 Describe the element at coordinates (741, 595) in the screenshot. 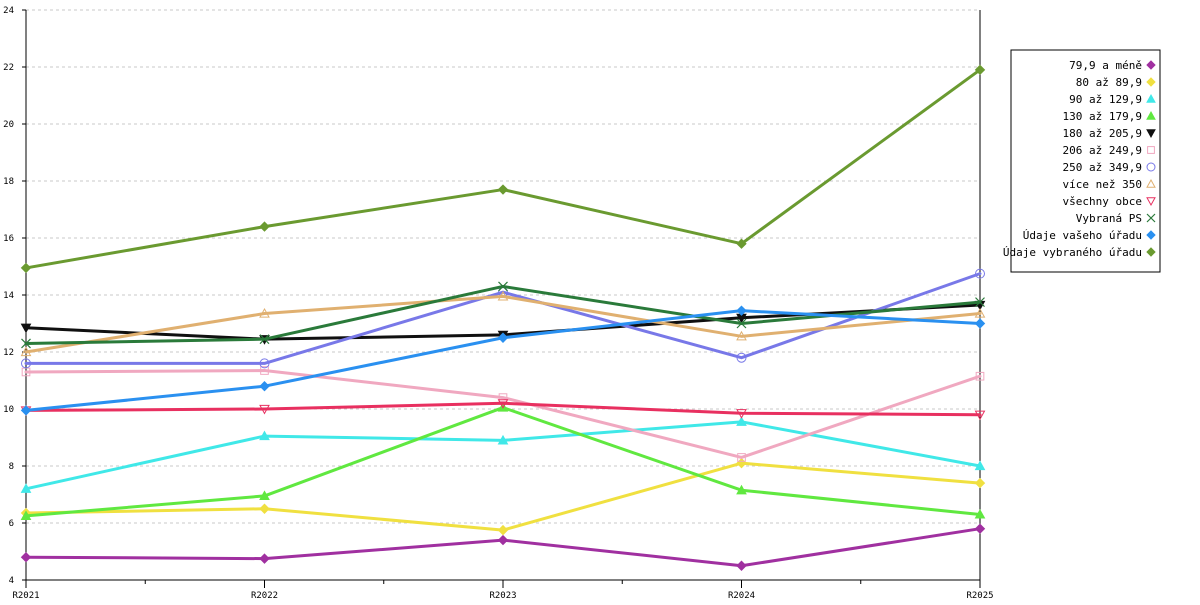

I see `x-tick-label: R2024` at that location.